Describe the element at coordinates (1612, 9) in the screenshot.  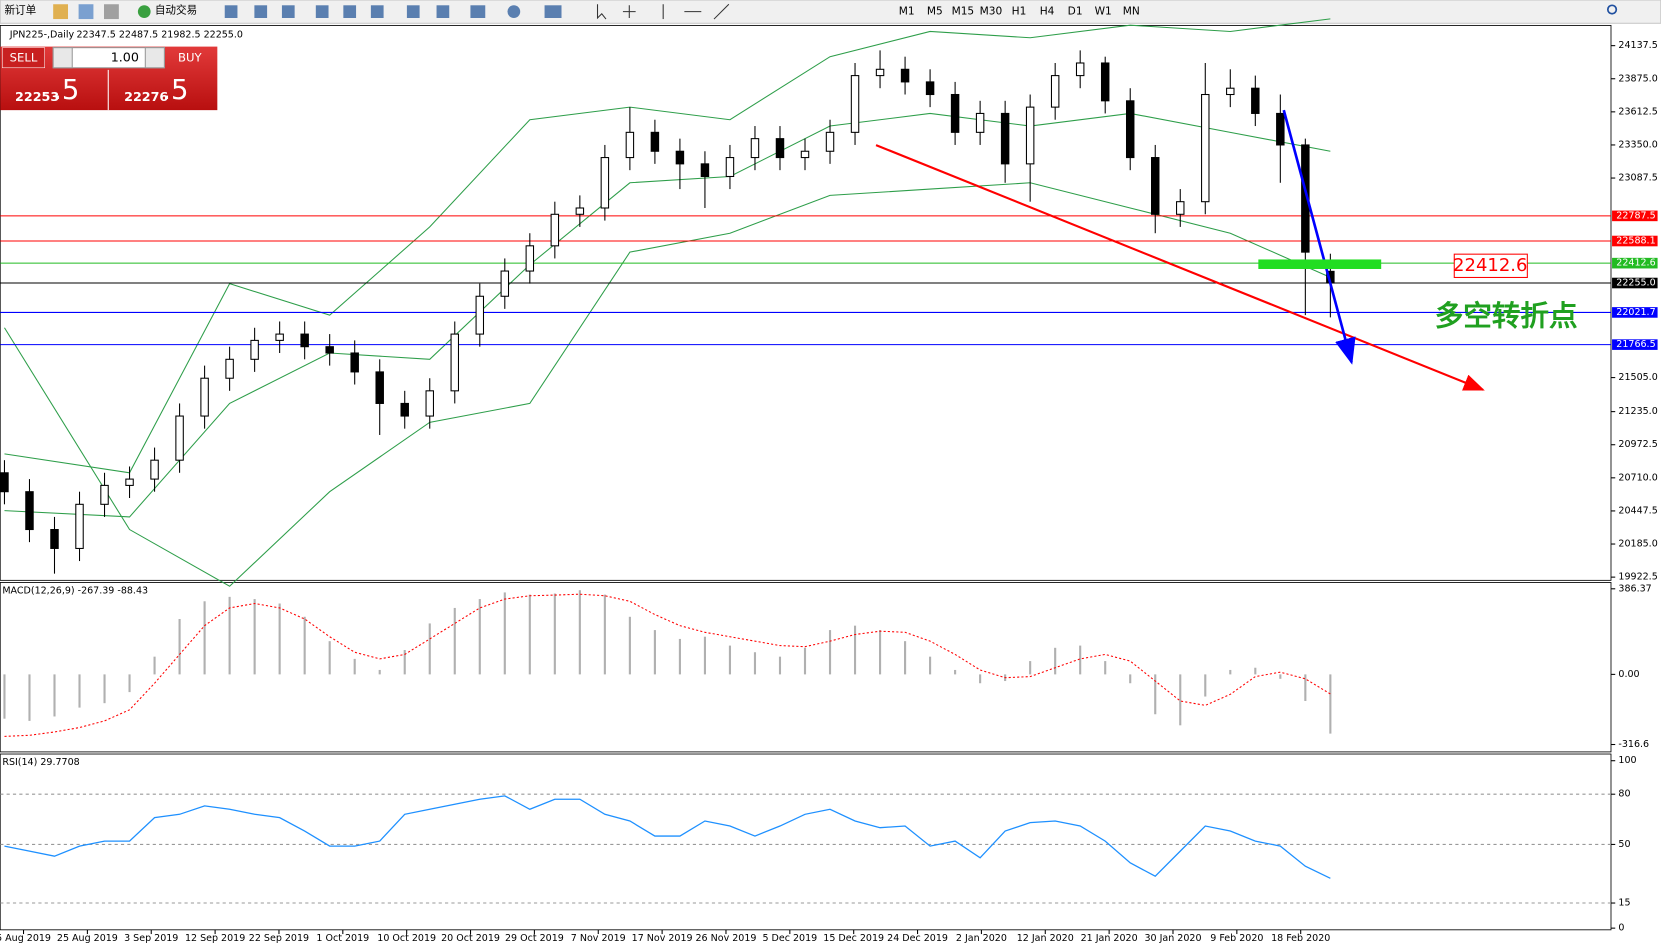
I see `search-icon` at that location.